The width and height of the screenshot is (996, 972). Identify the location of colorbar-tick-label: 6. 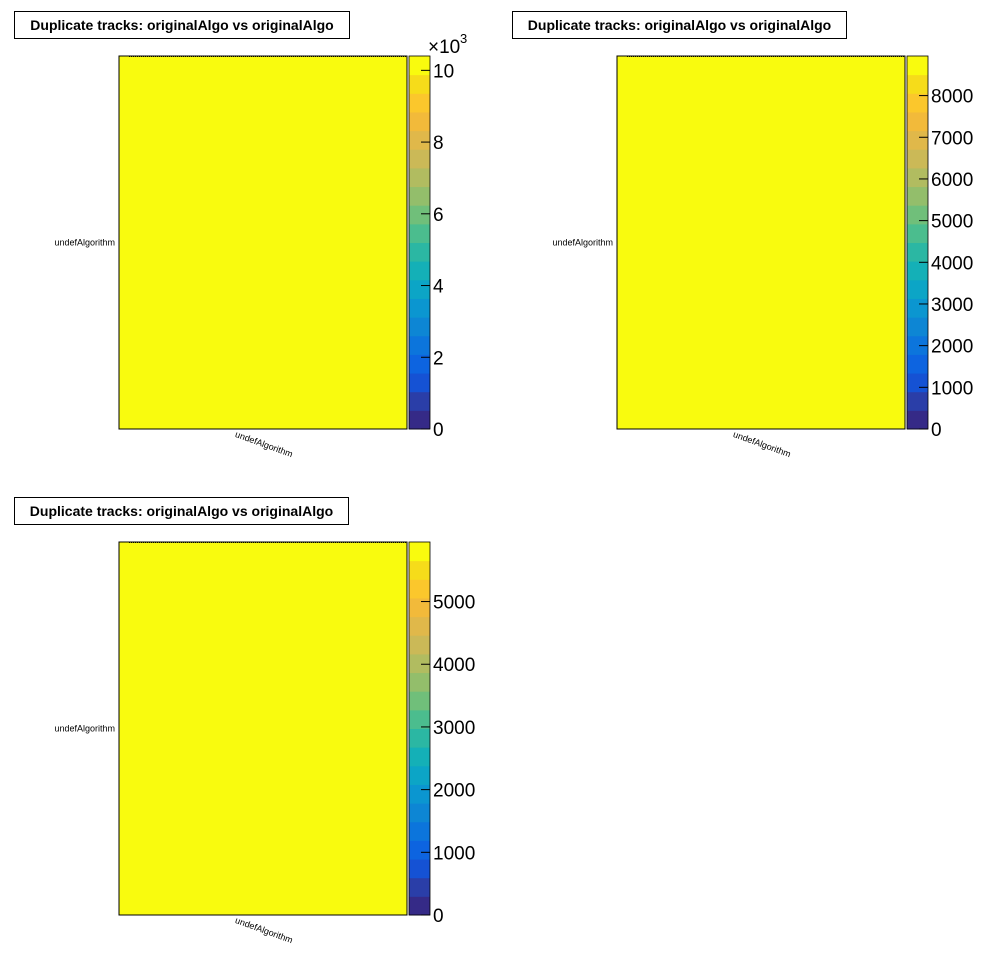
(438, 215).